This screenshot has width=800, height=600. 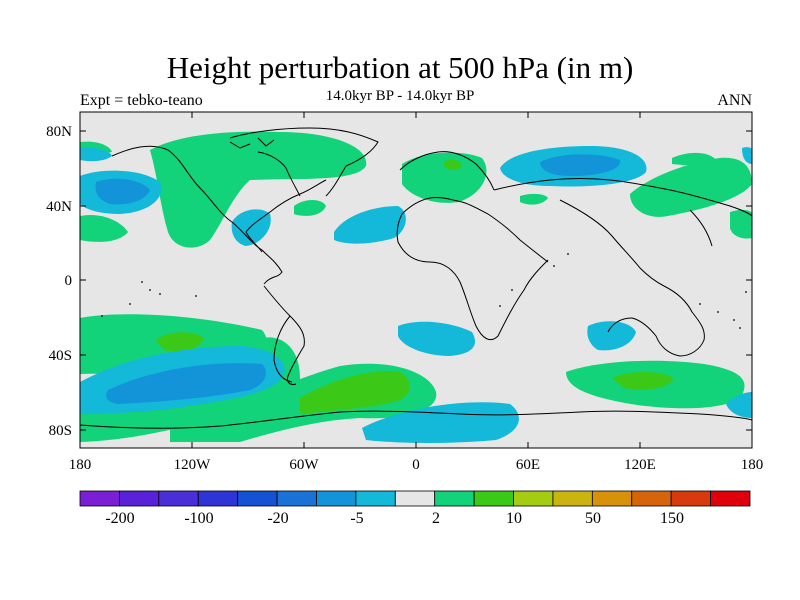 What do you see at coordinates (59, 281) in the screenshot?
I see `latitude-labels: 80N 40N 0 40S 80S` at bounding box center [59, 281].